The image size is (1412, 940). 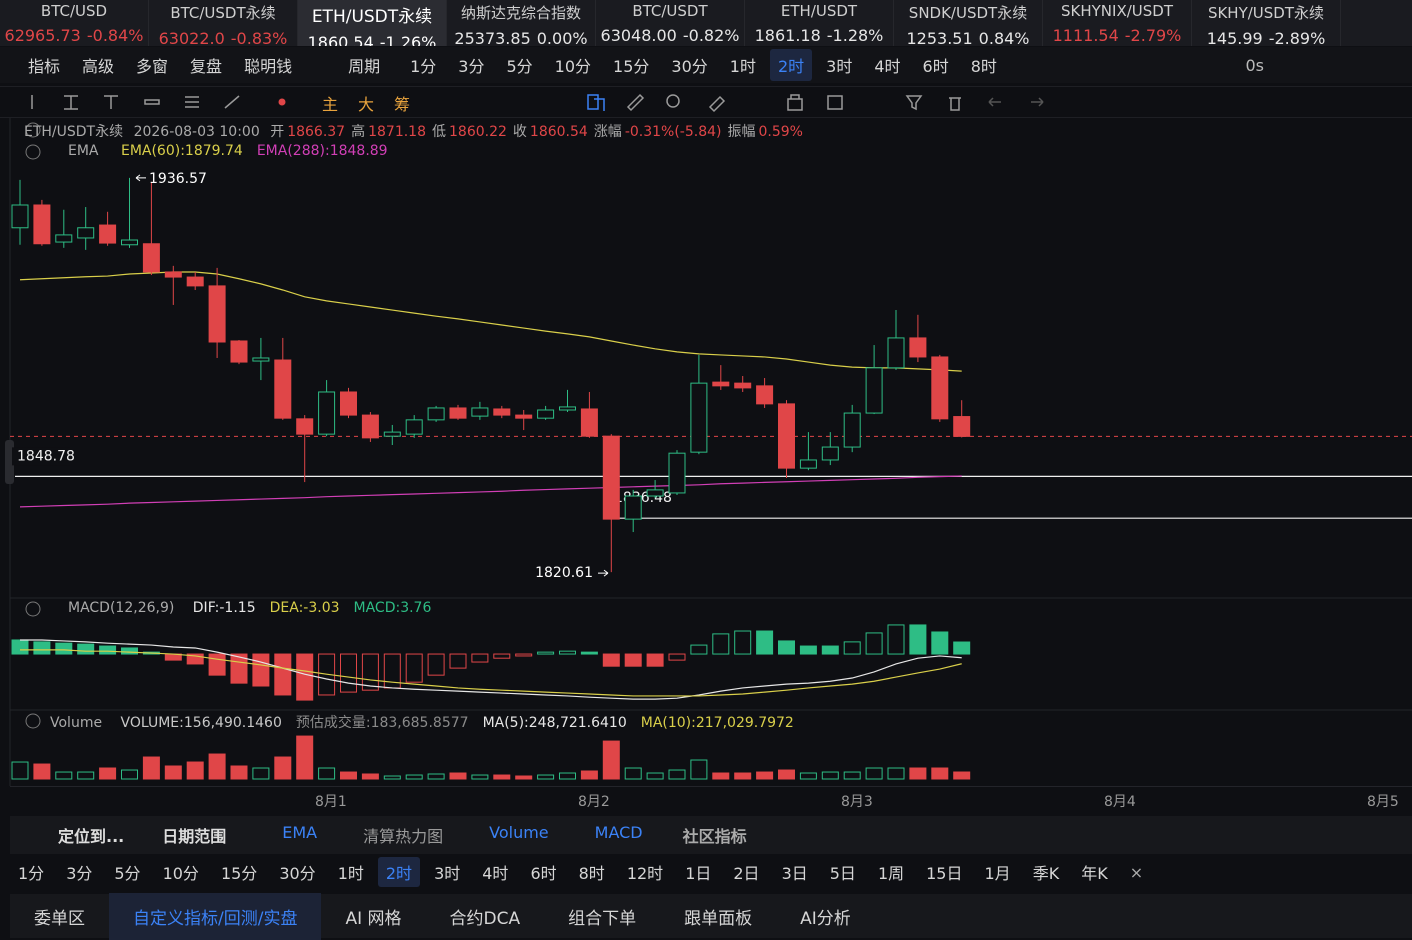 What do you see at coordinates (1094, 873) in the screenshot?
I see `period: 年K` at bounding box center [1094, 873].